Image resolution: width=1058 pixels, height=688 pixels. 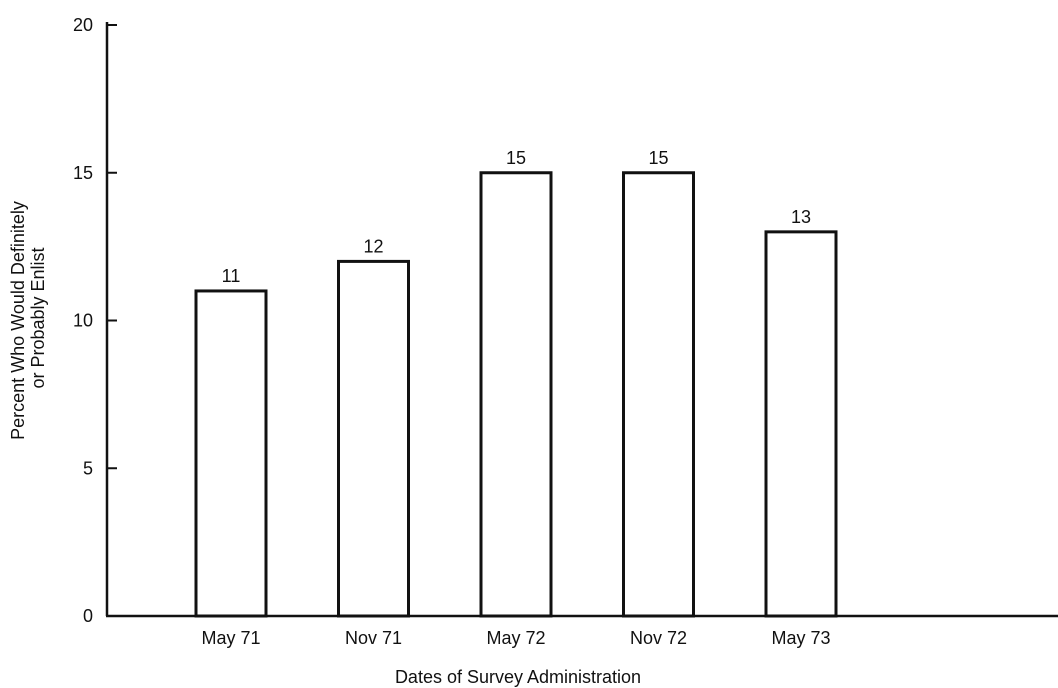 I want to click on y-tick-label: 5, so click(x=88, y=468).